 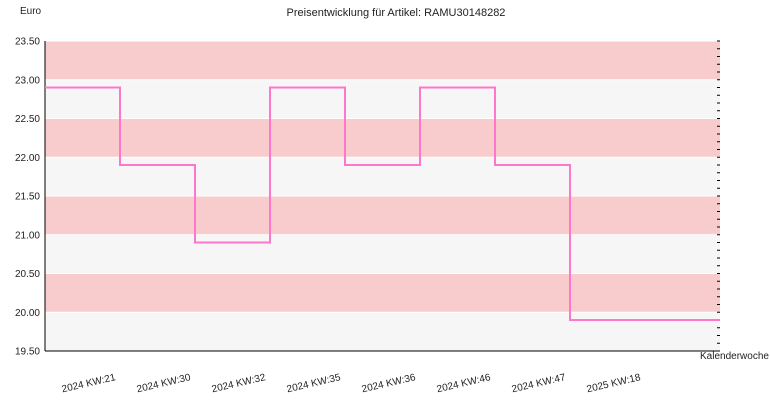 What do you see at coordinates (27, 235) in the screenshot?
I see `y-tick-label: 21.00` at bounding box center [27, 235].